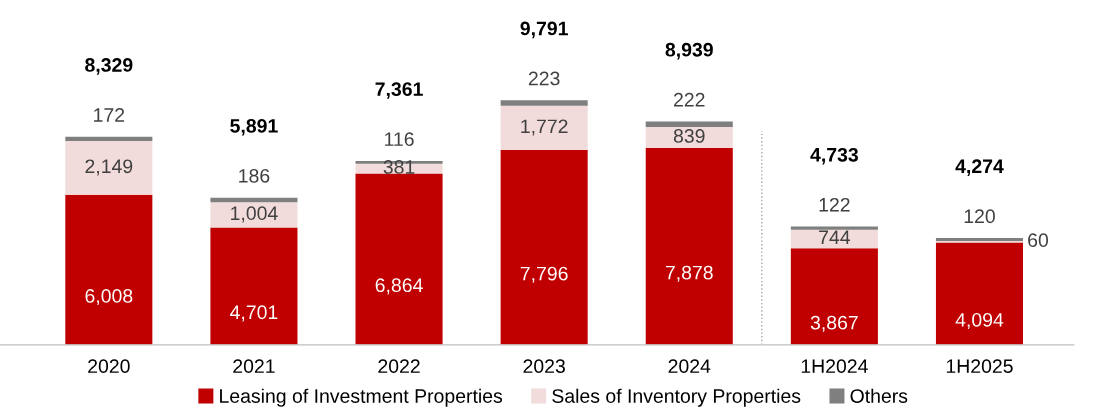 This screenshot has height=418, width=1107. Describe the element at coordinates (544, 30) in the screenshot. I see `total-label: 9,791` at that location.